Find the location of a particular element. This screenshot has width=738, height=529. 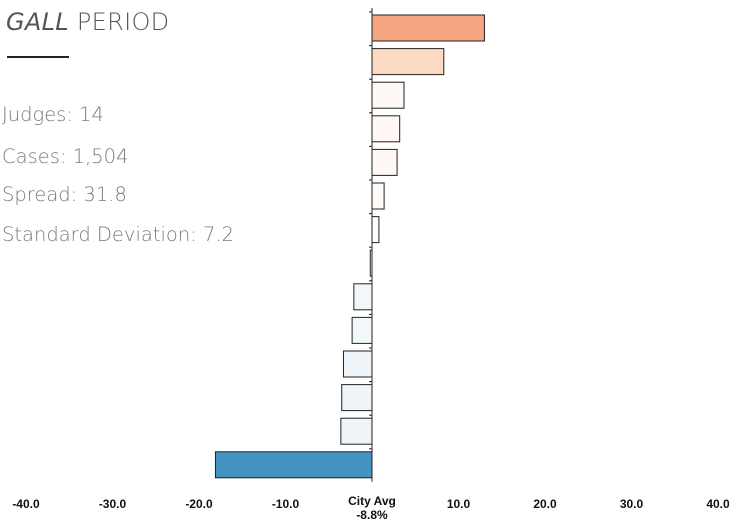

baseline-label: City Avg is located at coordinates (372, 501).